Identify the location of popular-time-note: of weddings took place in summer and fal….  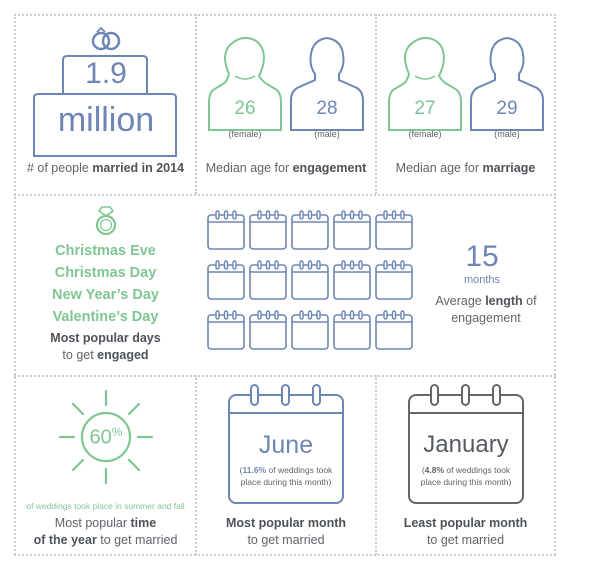
(105, 506).